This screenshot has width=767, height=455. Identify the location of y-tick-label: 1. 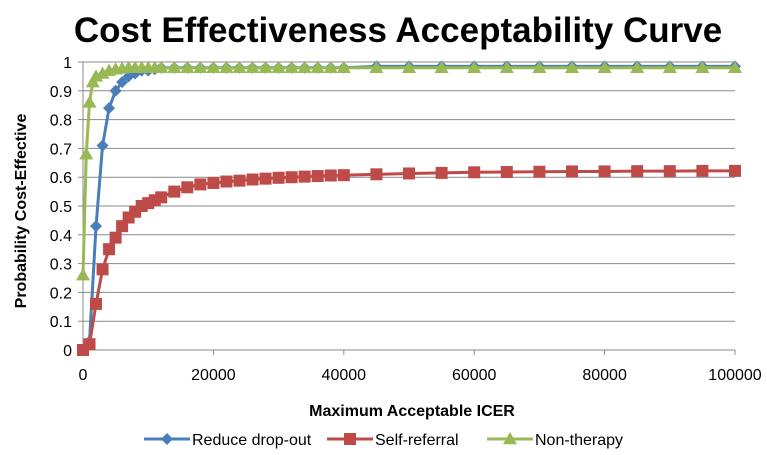
(67, 63).